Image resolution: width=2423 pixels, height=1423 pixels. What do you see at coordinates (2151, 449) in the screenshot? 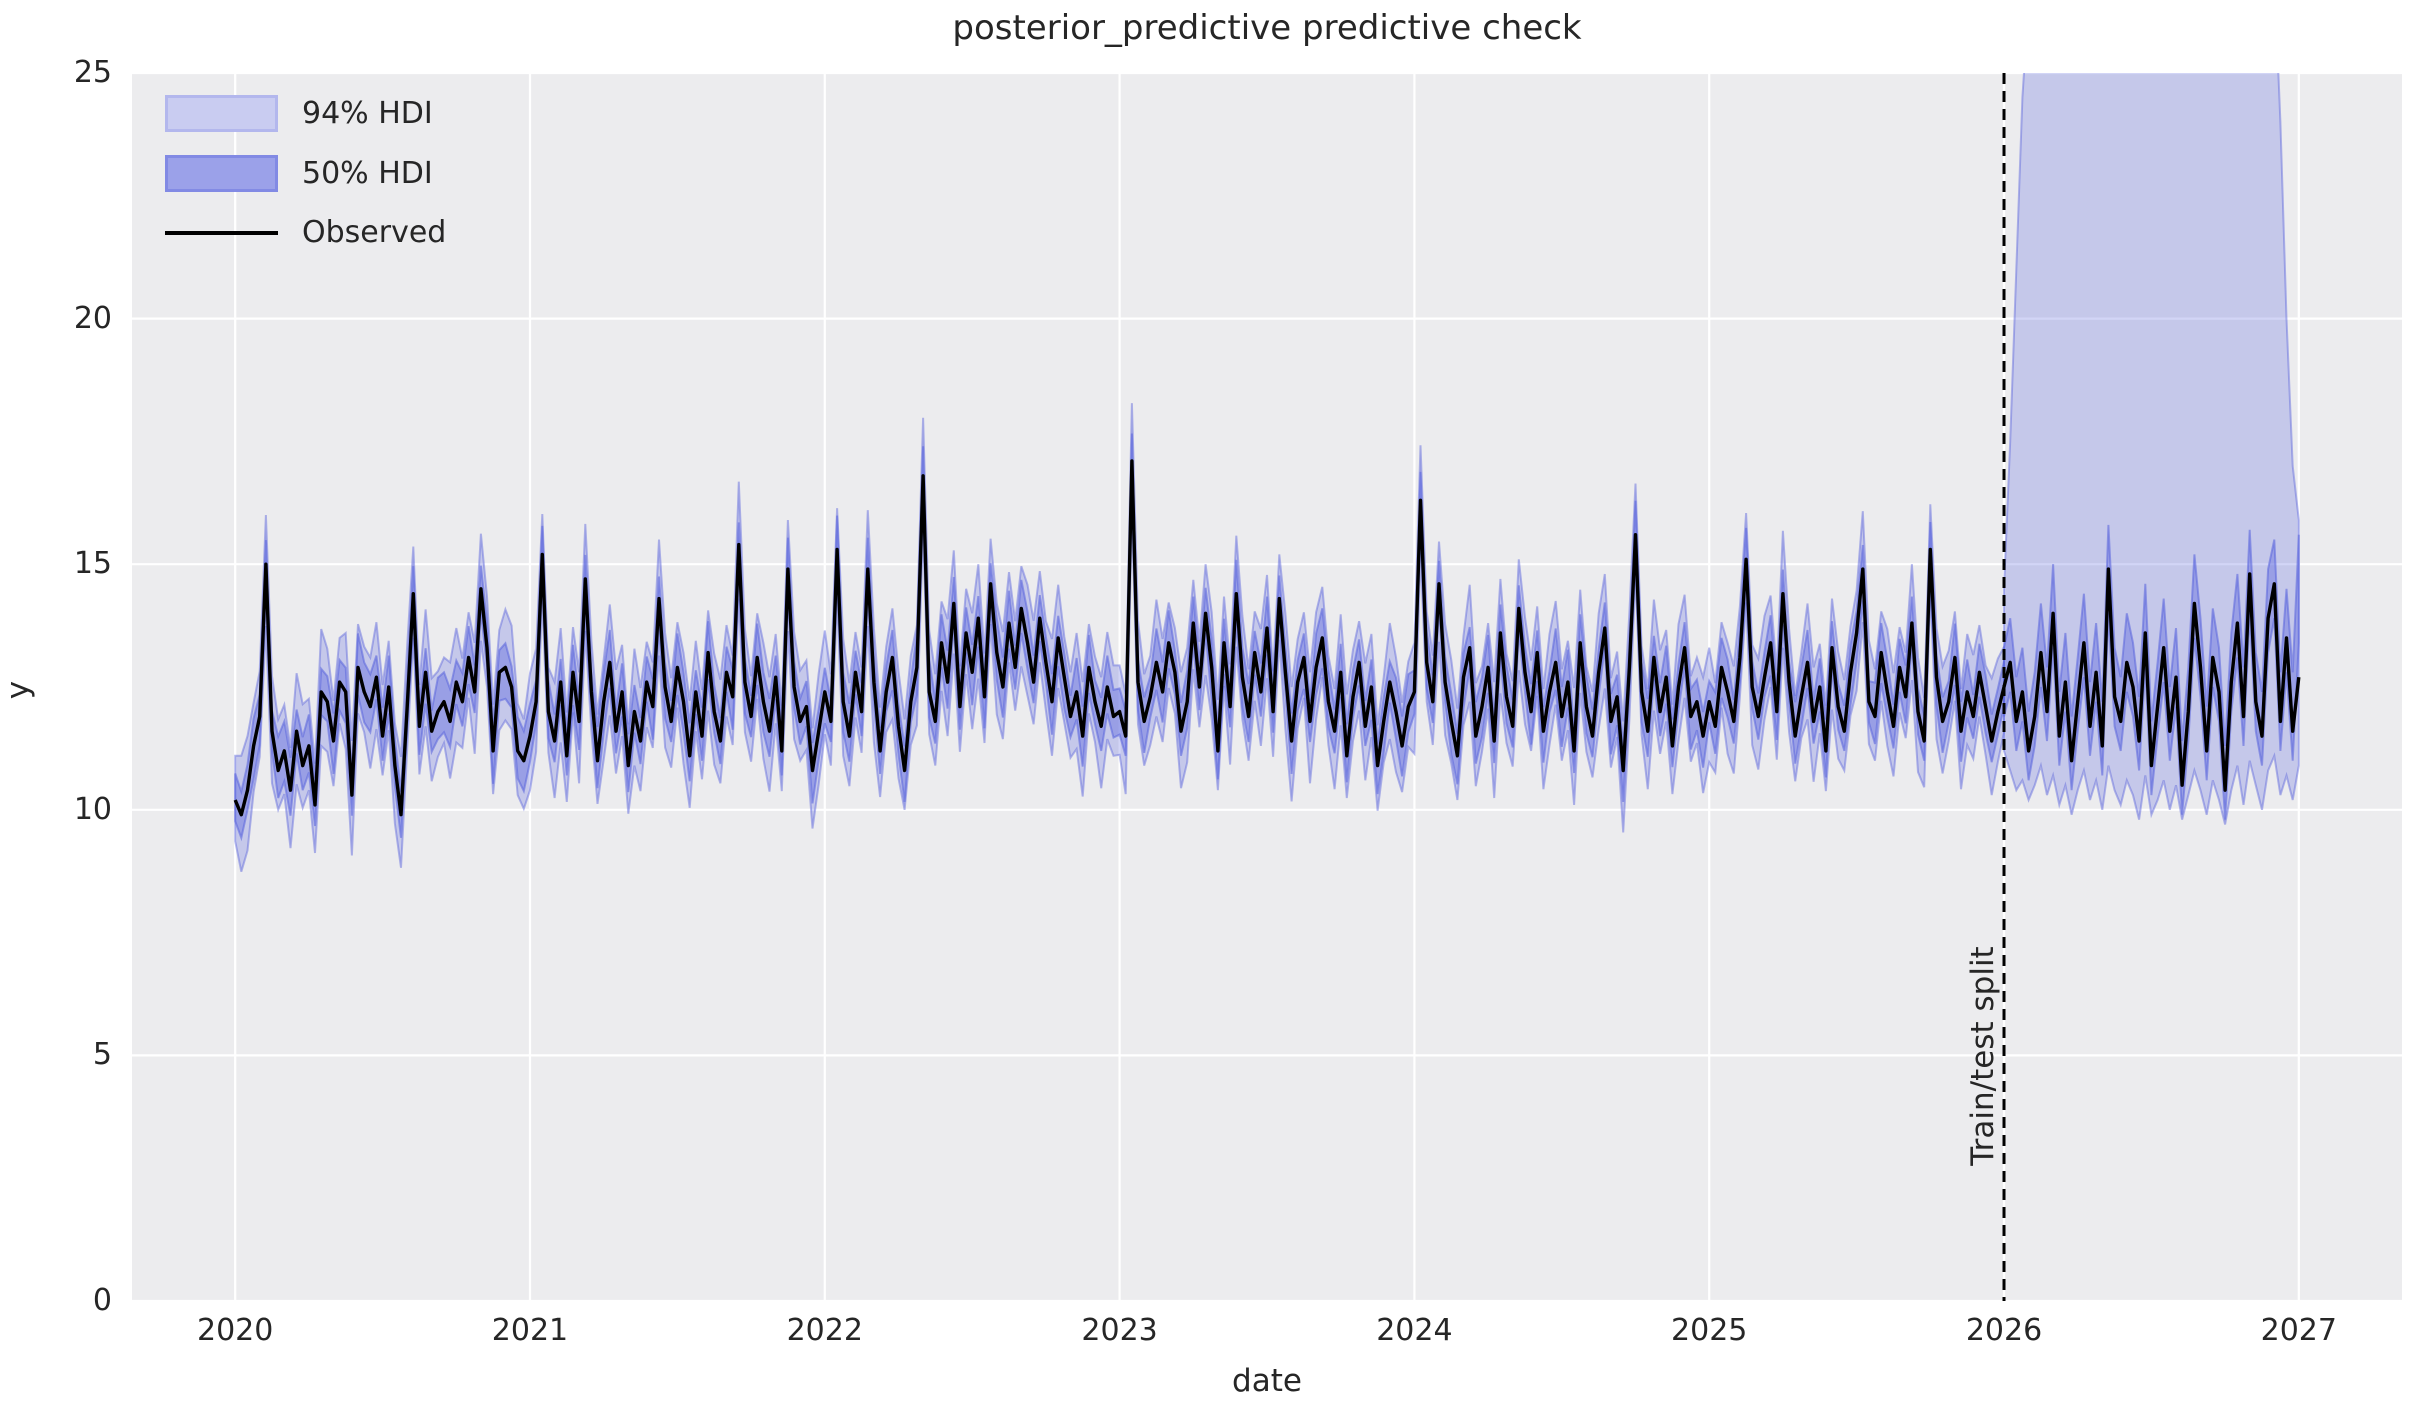
I see `hdi-94-band-test` at bounding box center [2151, 449].